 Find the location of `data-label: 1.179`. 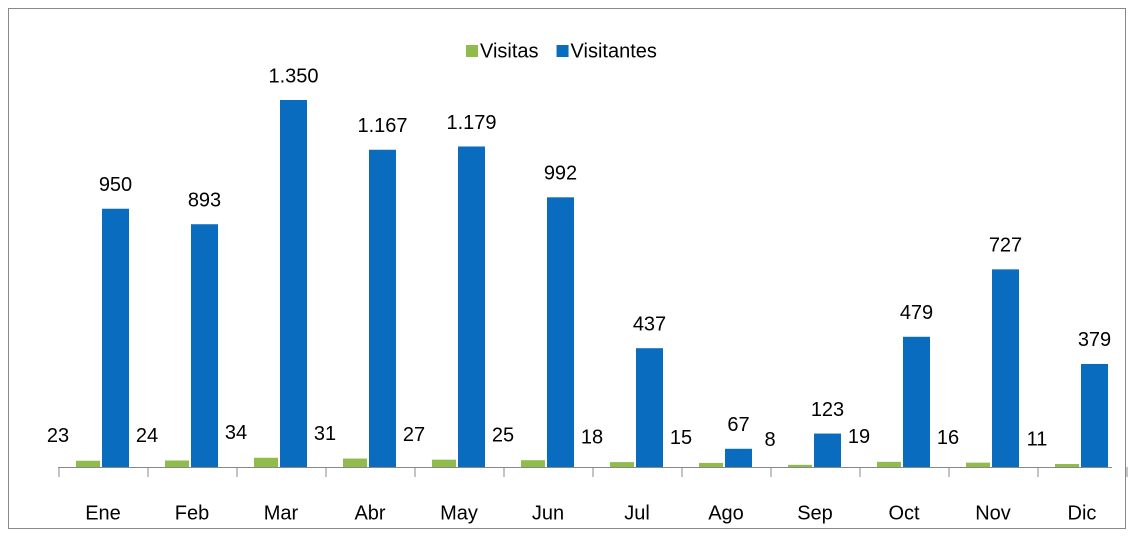

data-label: 1.179 is located at coordinates (471, 123).